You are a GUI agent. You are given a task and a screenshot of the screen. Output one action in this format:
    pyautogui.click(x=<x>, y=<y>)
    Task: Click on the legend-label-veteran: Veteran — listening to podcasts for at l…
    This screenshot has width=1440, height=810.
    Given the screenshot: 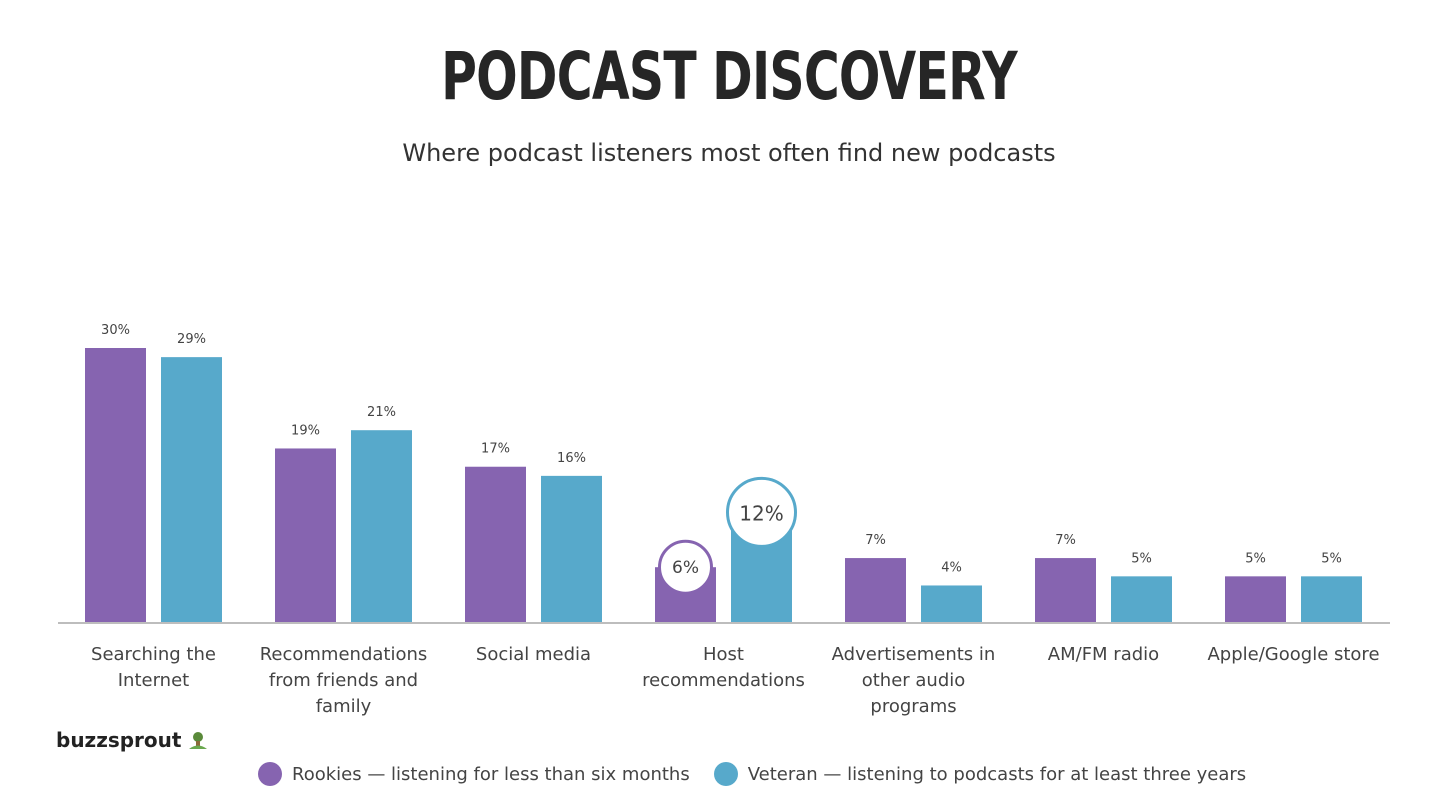 What is the action you would take?
    pyautogui.click(x=997, y=774)
    